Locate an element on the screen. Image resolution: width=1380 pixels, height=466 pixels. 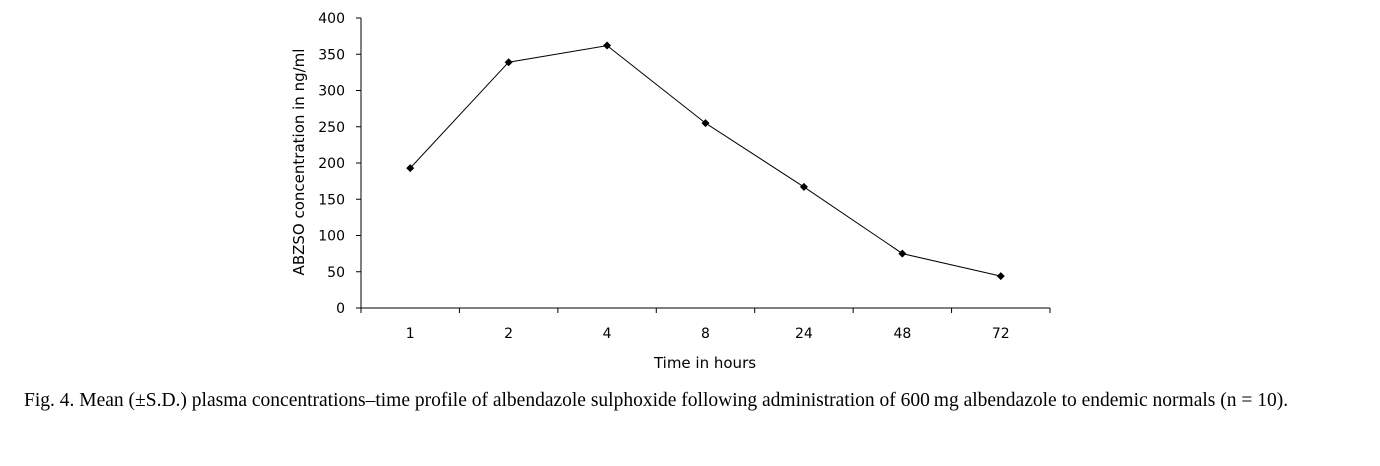
y-tick-label: 0 is located at coordinates (340, 309).